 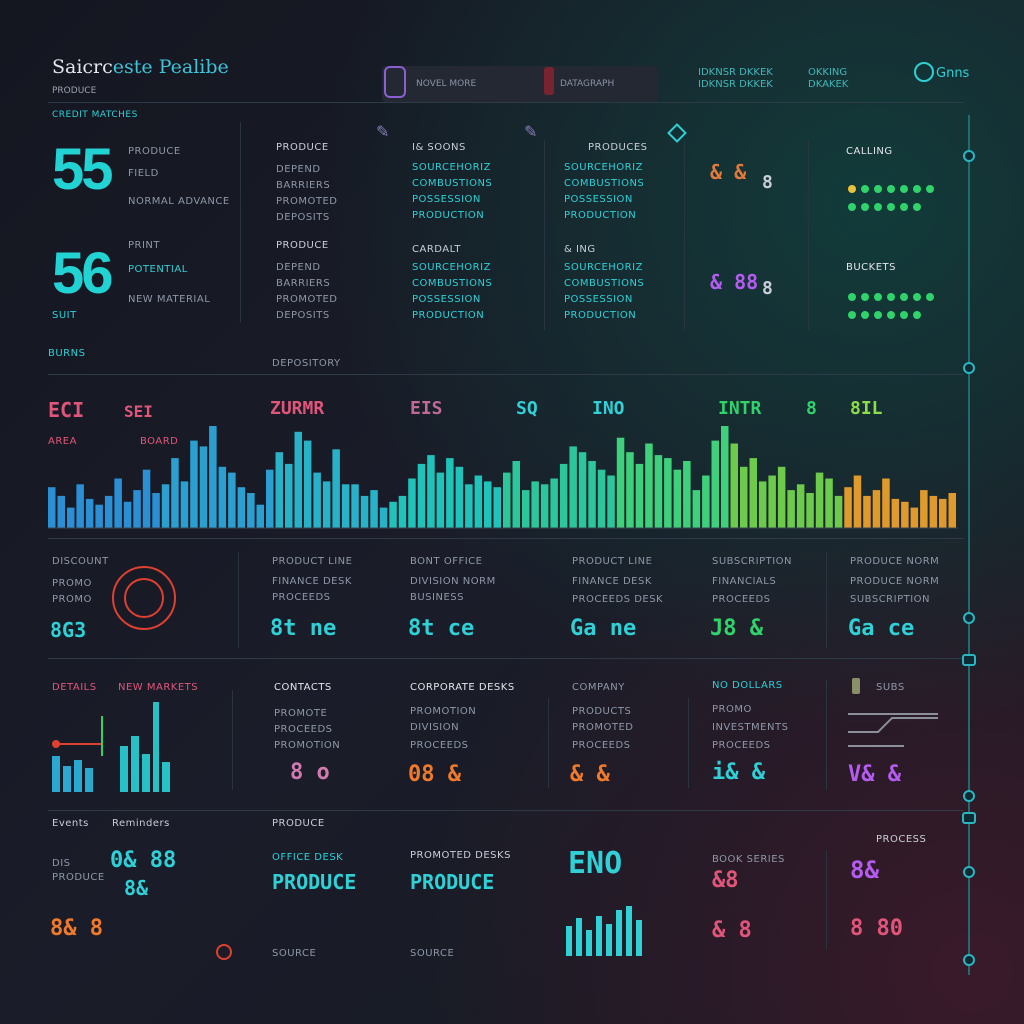 What do you see at coordinates (426, 408) in the screenshot?
I see `chart-label: EIS` at bounding box center [426, 408].